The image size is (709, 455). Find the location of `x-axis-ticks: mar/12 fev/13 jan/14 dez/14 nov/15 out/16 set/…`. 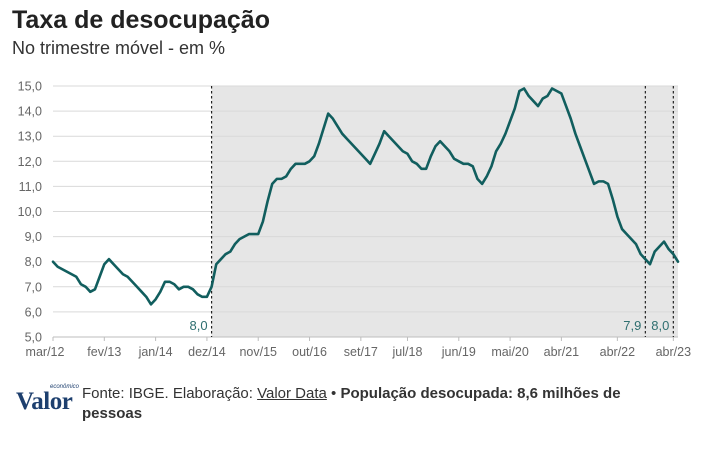

x-axis-ticks: mar/12 fev/13 jan/14 dez/14 nov/15 out/16 set/… is located at coordinates (358, 348).